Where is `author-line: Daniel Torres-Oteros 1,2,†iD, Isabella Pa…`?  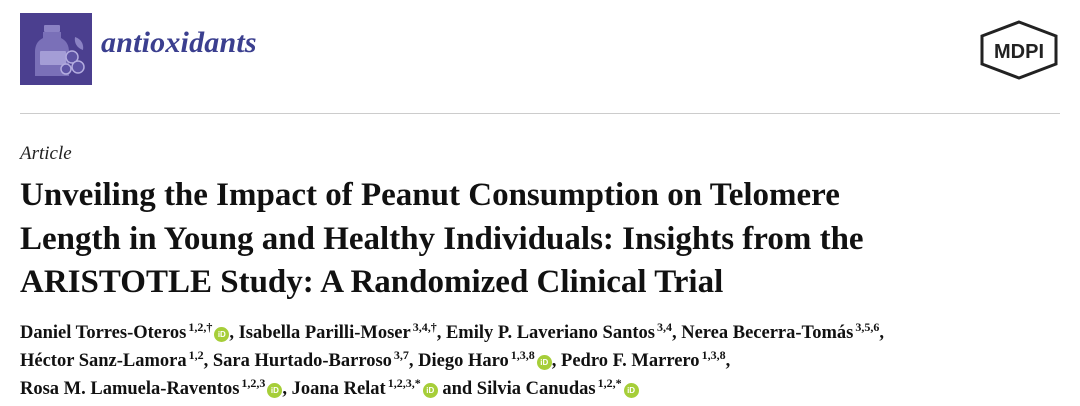 author-line: Daniel Torres-Oteros 1,2,†iD, Isabella Pa… is located at coordinates (545, 333).